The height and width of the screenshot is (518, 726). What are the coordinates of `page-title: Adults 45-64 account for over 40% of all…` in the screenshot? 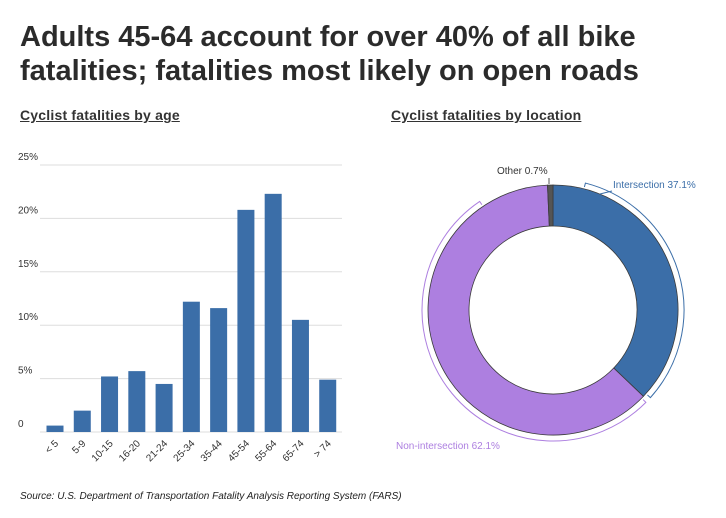 It's located at (329, 54).